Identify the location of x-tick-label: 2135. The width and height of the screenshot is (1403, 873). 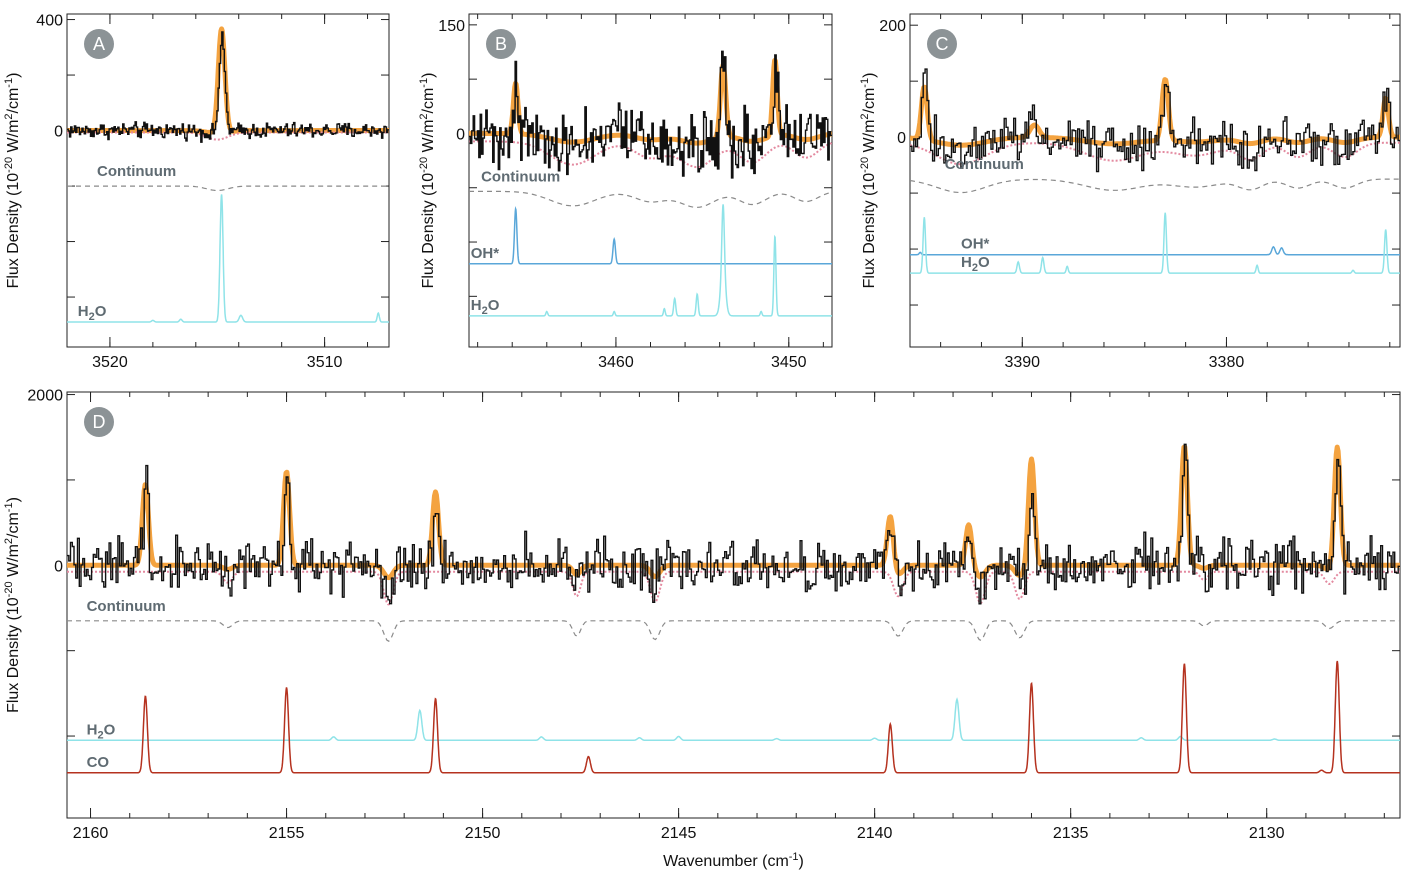
(1071, 833).